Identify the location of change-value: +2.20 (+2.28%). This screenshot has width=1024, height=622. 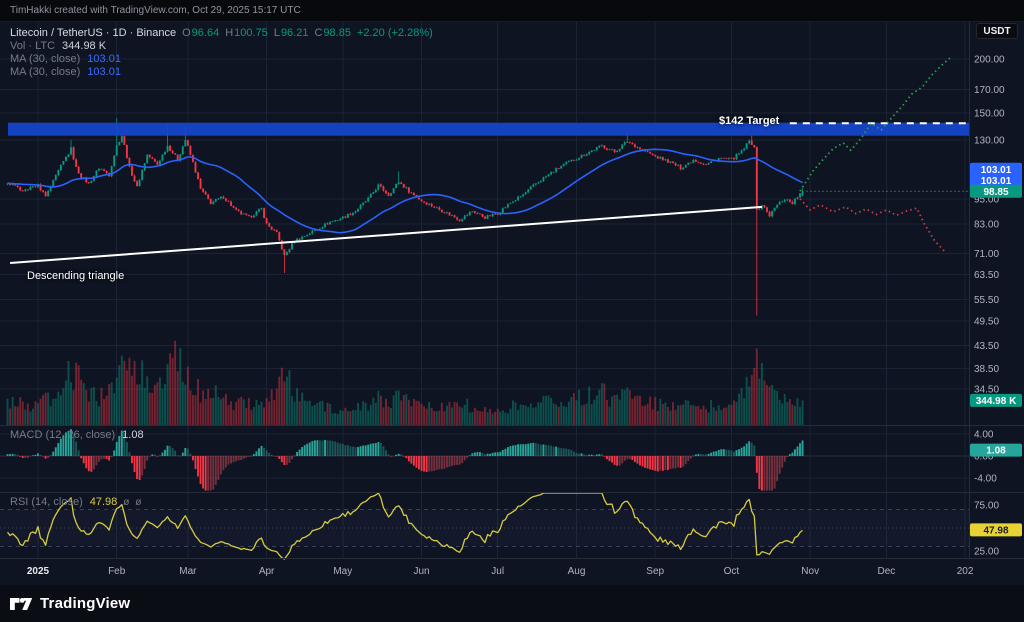
(394, 33).